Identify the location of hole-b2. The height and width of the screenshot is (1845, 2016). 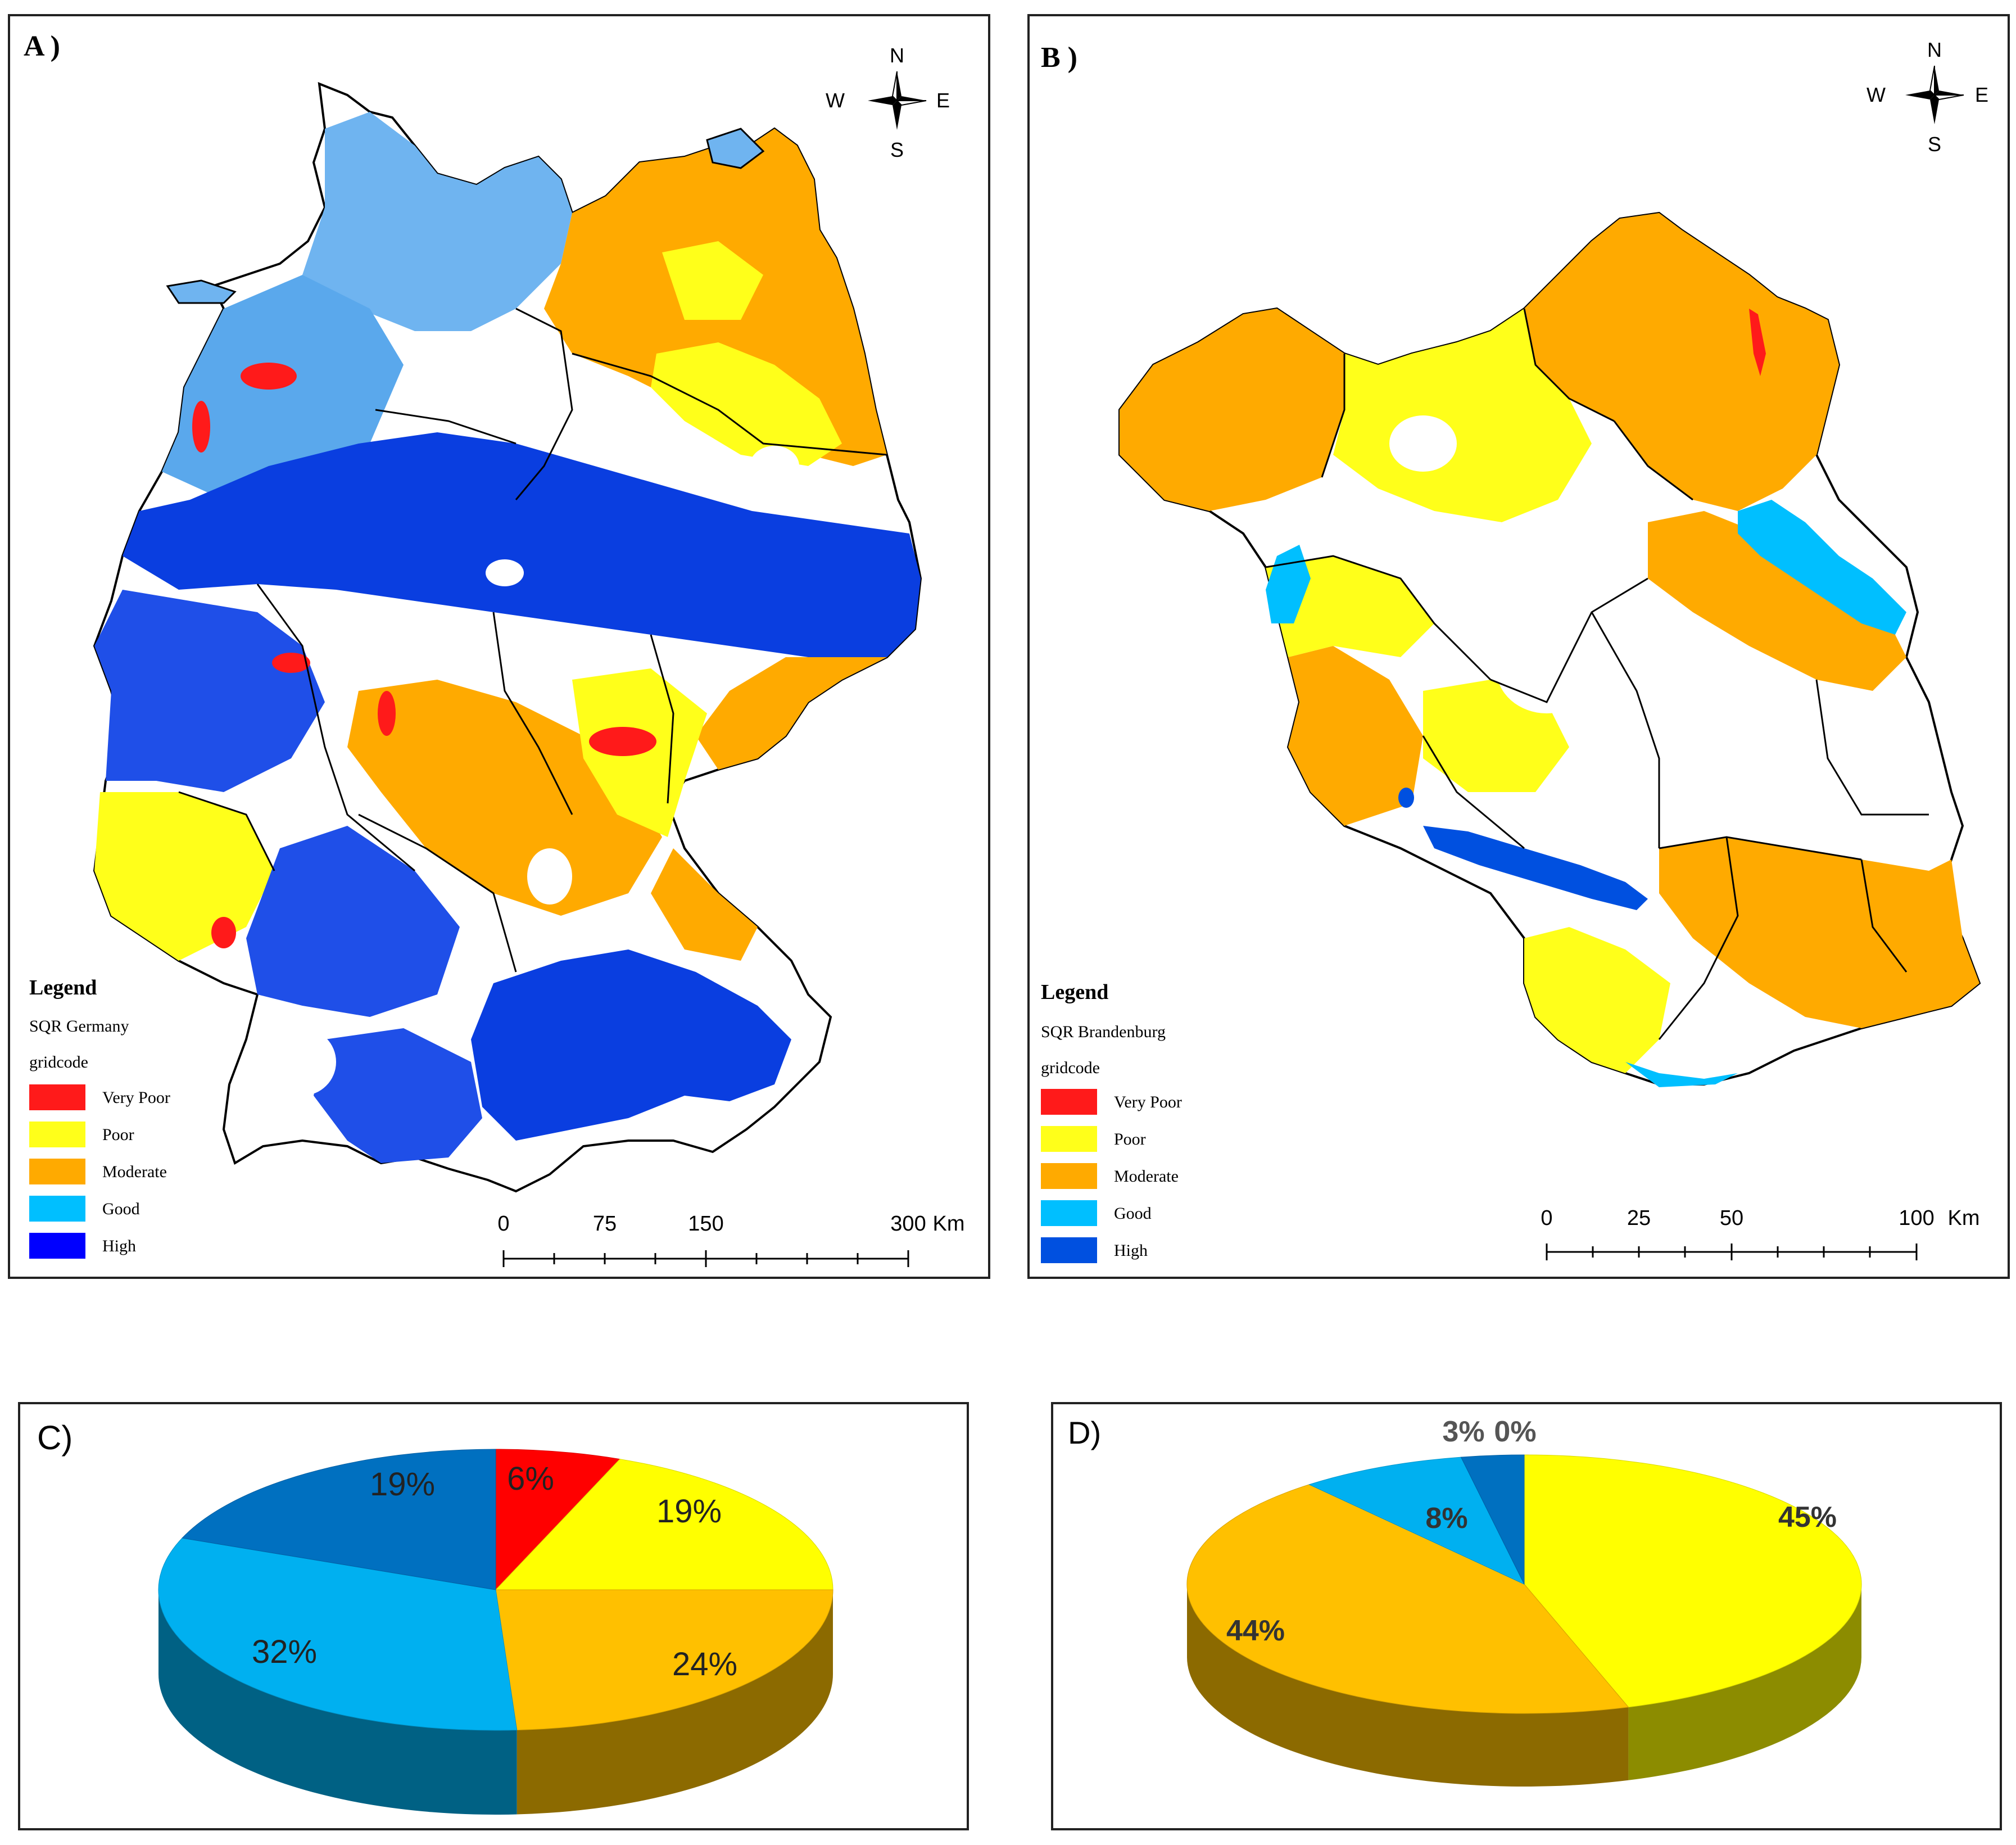
(1760, 759).